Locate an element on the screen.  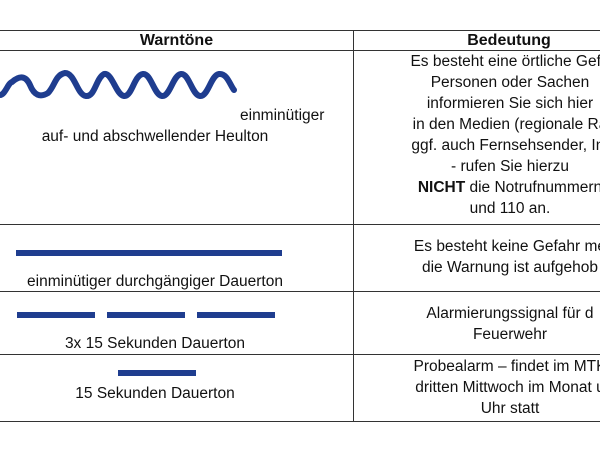
row2-right-line1: Es besteht keine Gefahr me is located at coordinates (506, 246).